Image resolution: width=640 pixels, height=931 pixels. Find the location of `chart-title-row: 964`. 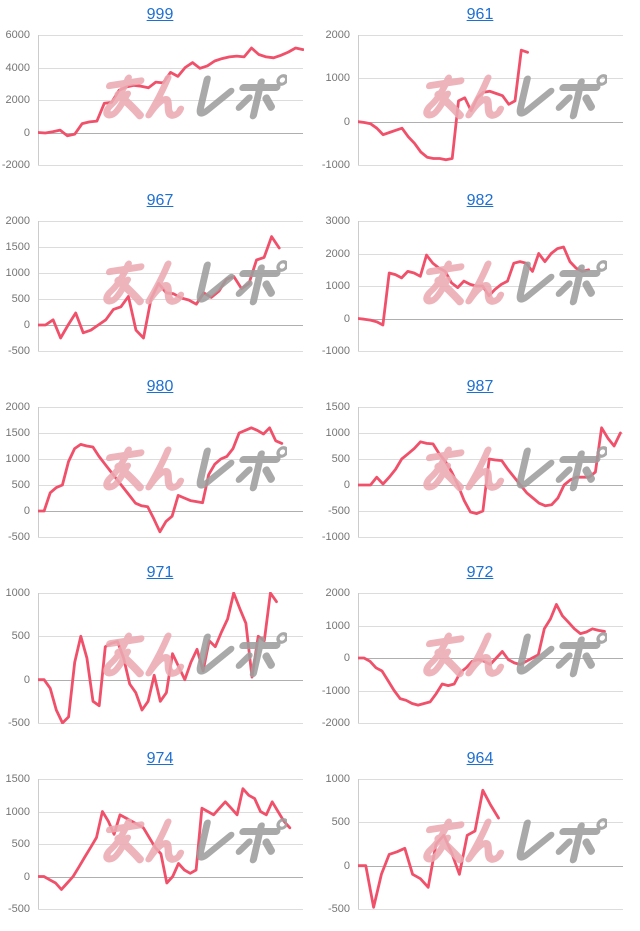

chart-title-row: 964 is located at coordinates (480, 759).